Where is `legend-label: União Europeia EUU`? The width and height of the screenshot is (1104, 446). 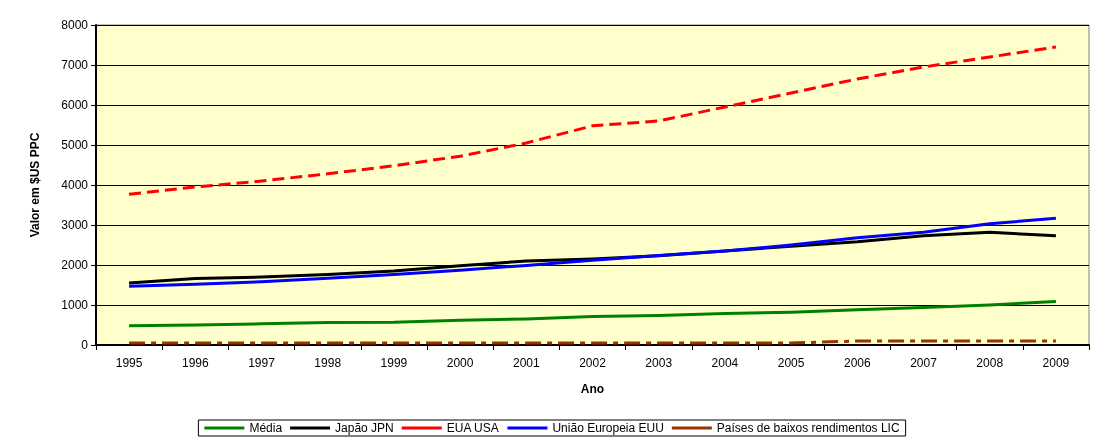
legend-label: União Europeia EUU is located at coordinates (608, 428).